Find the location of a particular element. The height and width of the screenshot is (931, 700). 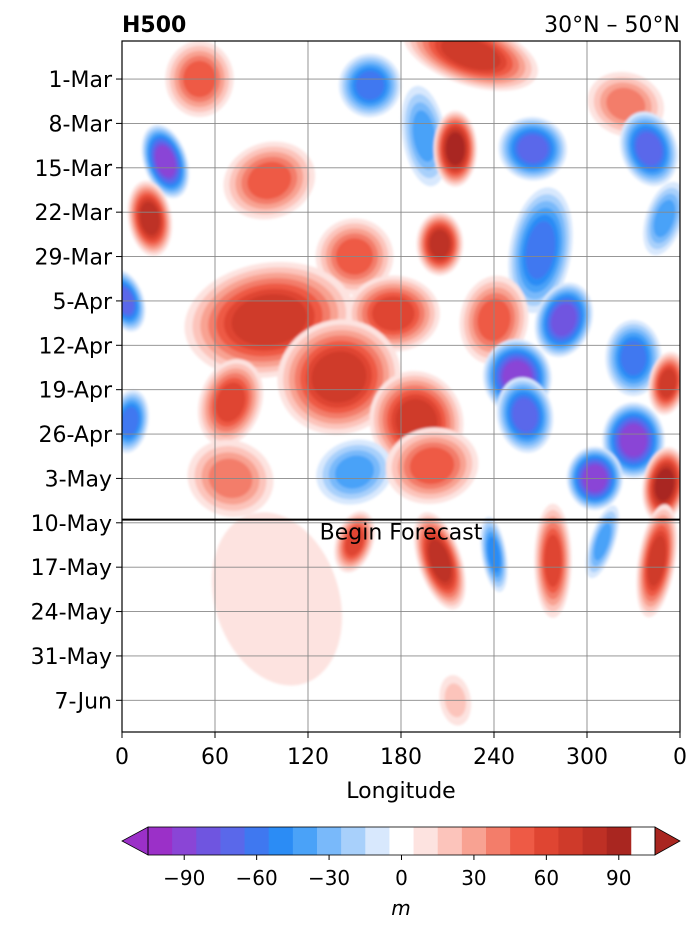

colorbar-tick-label: 0 is located at coordinates (401, 878).